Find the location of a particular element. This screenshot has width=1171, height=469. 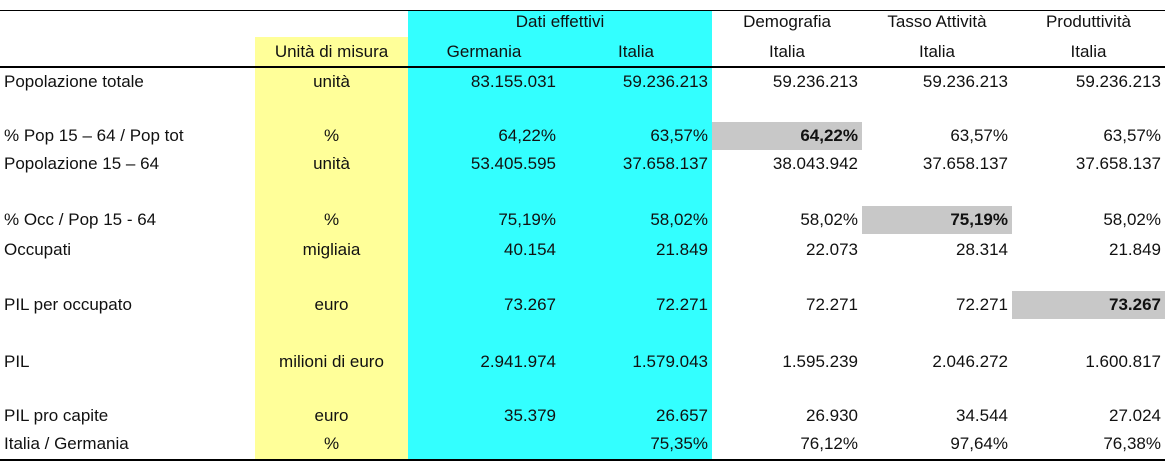

value-cell: 40.154 is located at coordinates (530, 249).